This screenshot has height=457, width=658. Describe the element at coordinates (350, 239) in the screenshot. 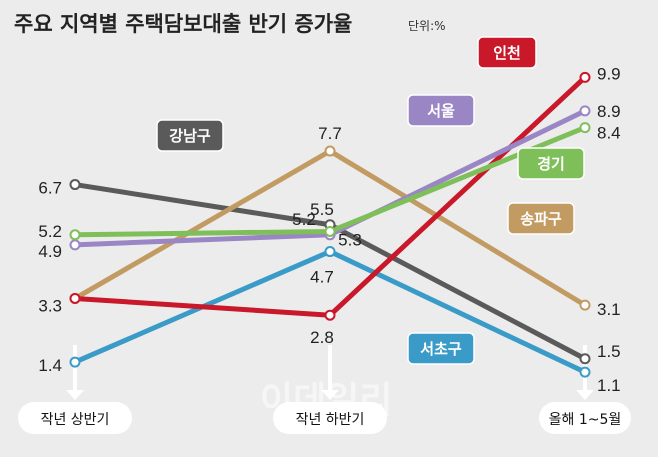

I see `value-label: 5.3` at that location.